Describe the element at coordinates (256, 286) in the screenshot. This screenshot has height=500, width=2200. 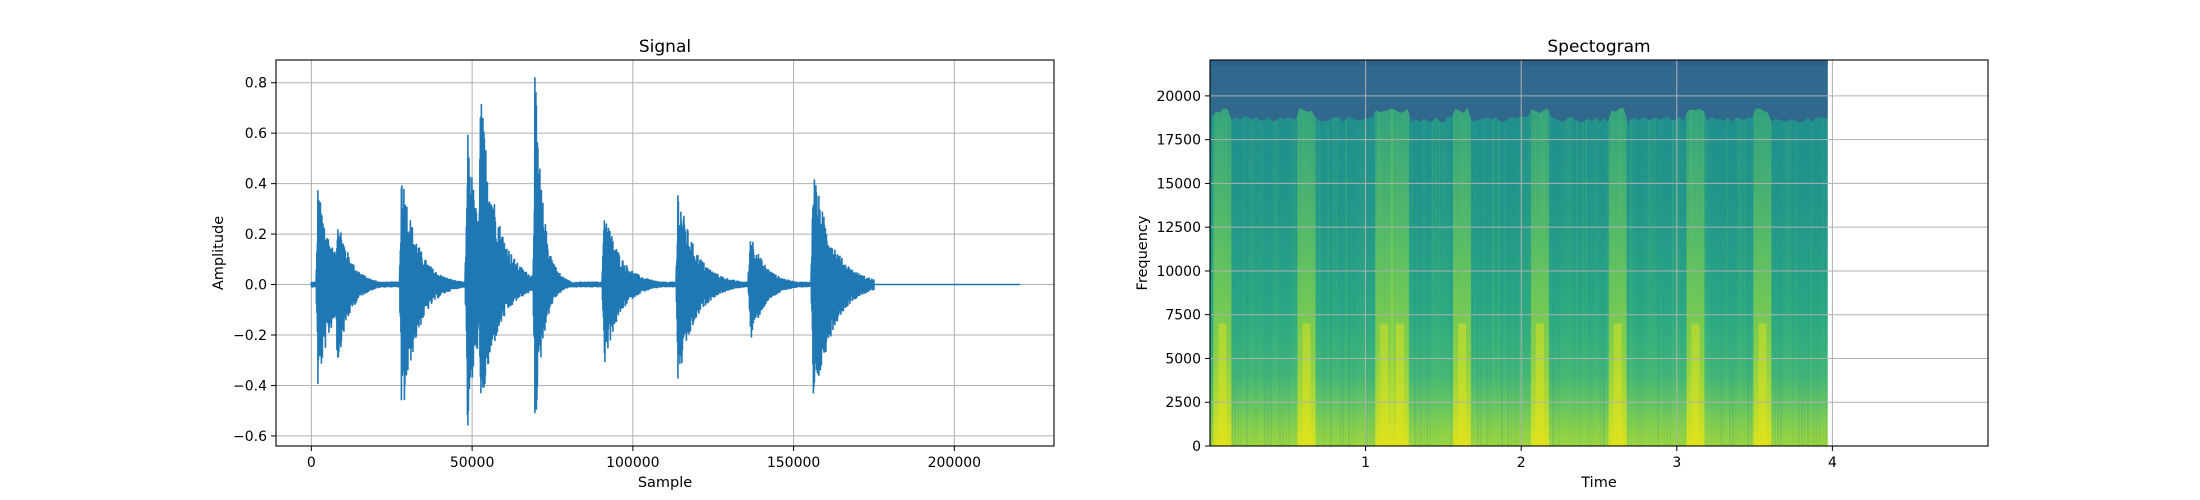
I see `signal-y-tick-label: 0.0` at that location.